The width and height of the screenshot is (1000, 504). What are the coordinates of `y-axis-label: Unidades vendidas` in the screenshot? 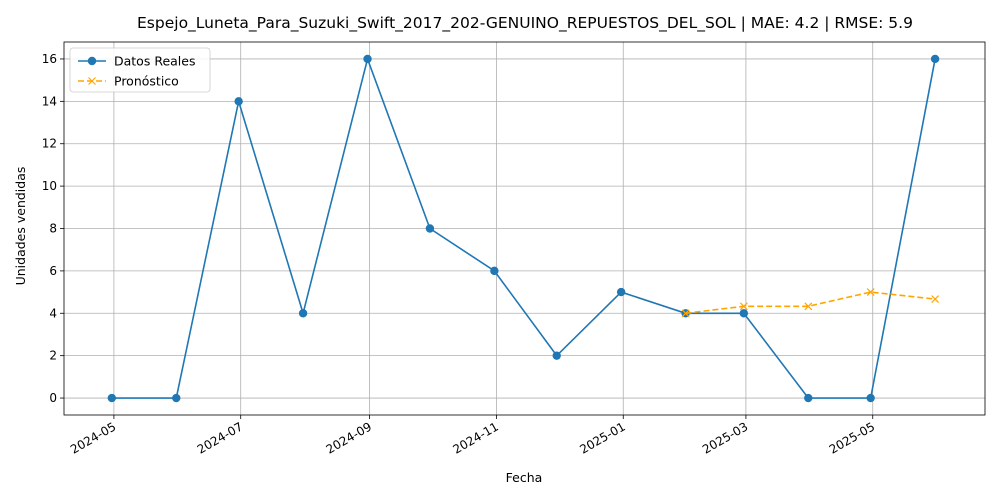 It's located at (20, 226).